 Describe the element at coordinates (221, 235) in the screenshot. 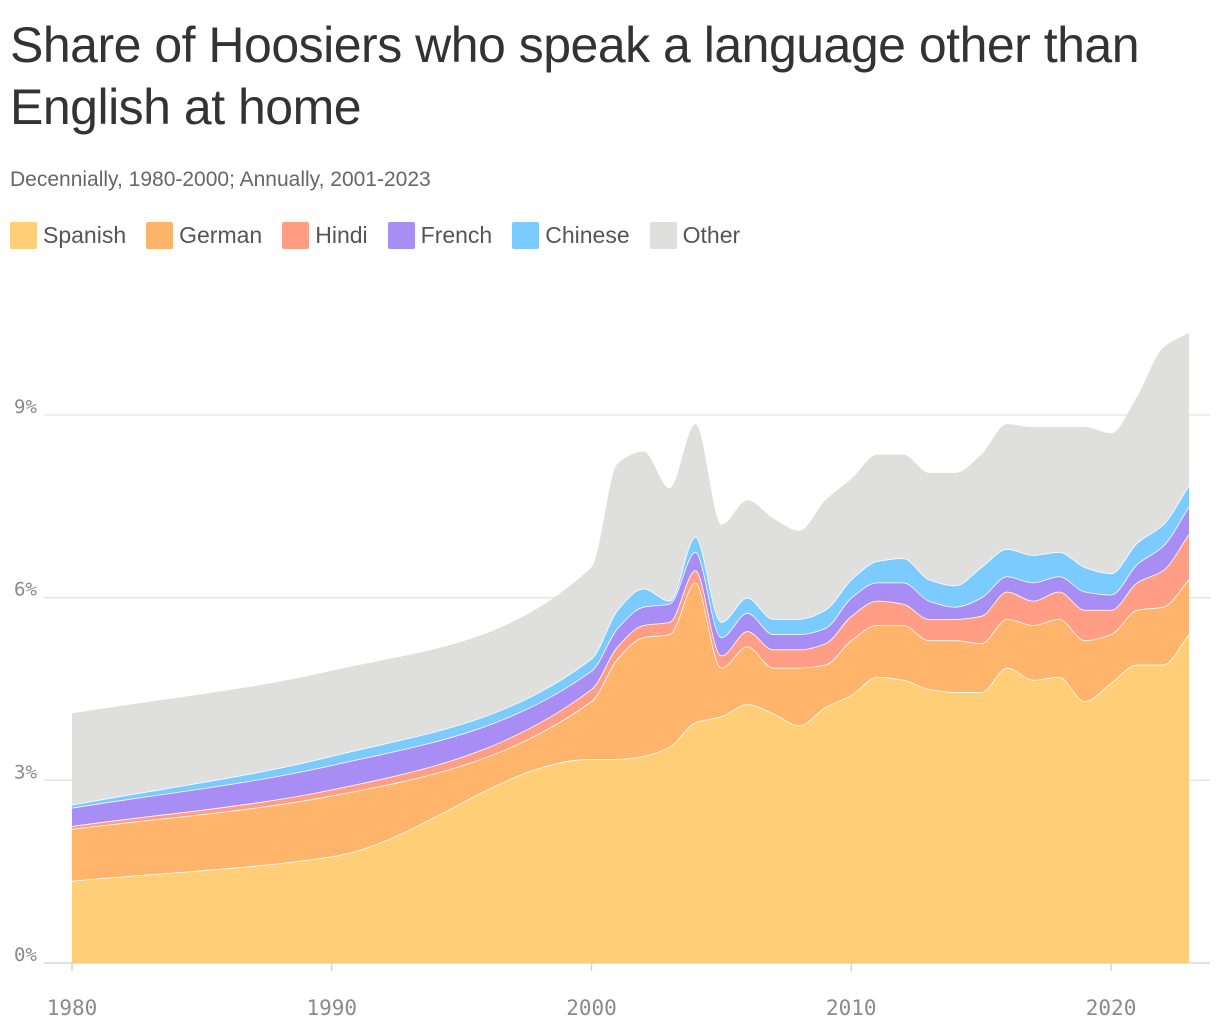

I see `legend-label: German` at that location.